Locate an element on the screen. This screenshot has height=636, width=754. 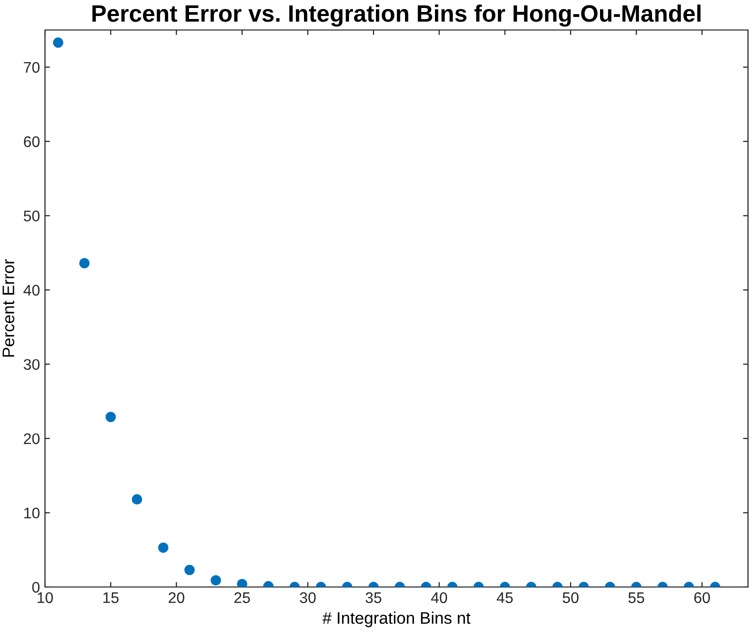
y-tick-label: 10 is located at coordinates (32, 513).